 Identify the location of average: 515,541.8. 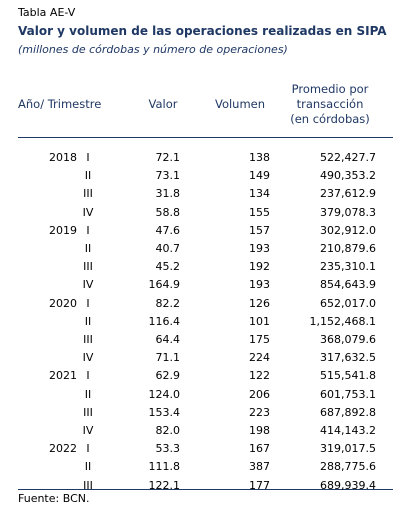
(348, 376).